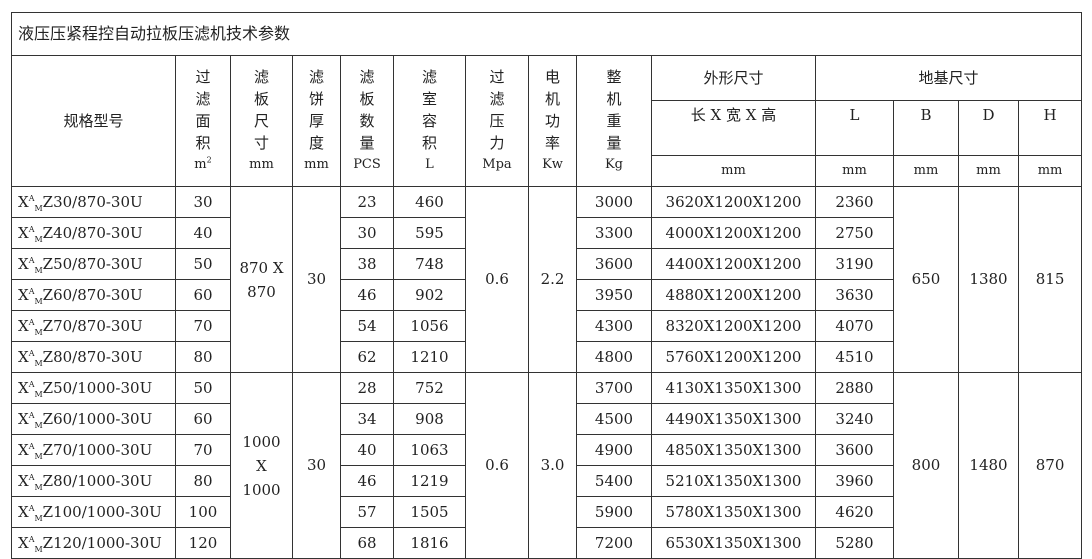  Describe the element at coordinates (926, 128) in the screenshot. I see `header-foundation-B: B` at that location.